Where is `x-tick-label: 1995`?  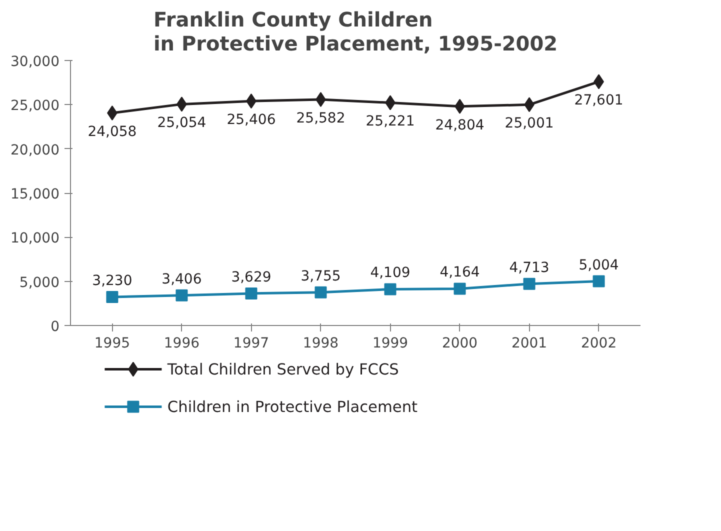
x-tick-label: 1995 is located at coordinates (112, 344).